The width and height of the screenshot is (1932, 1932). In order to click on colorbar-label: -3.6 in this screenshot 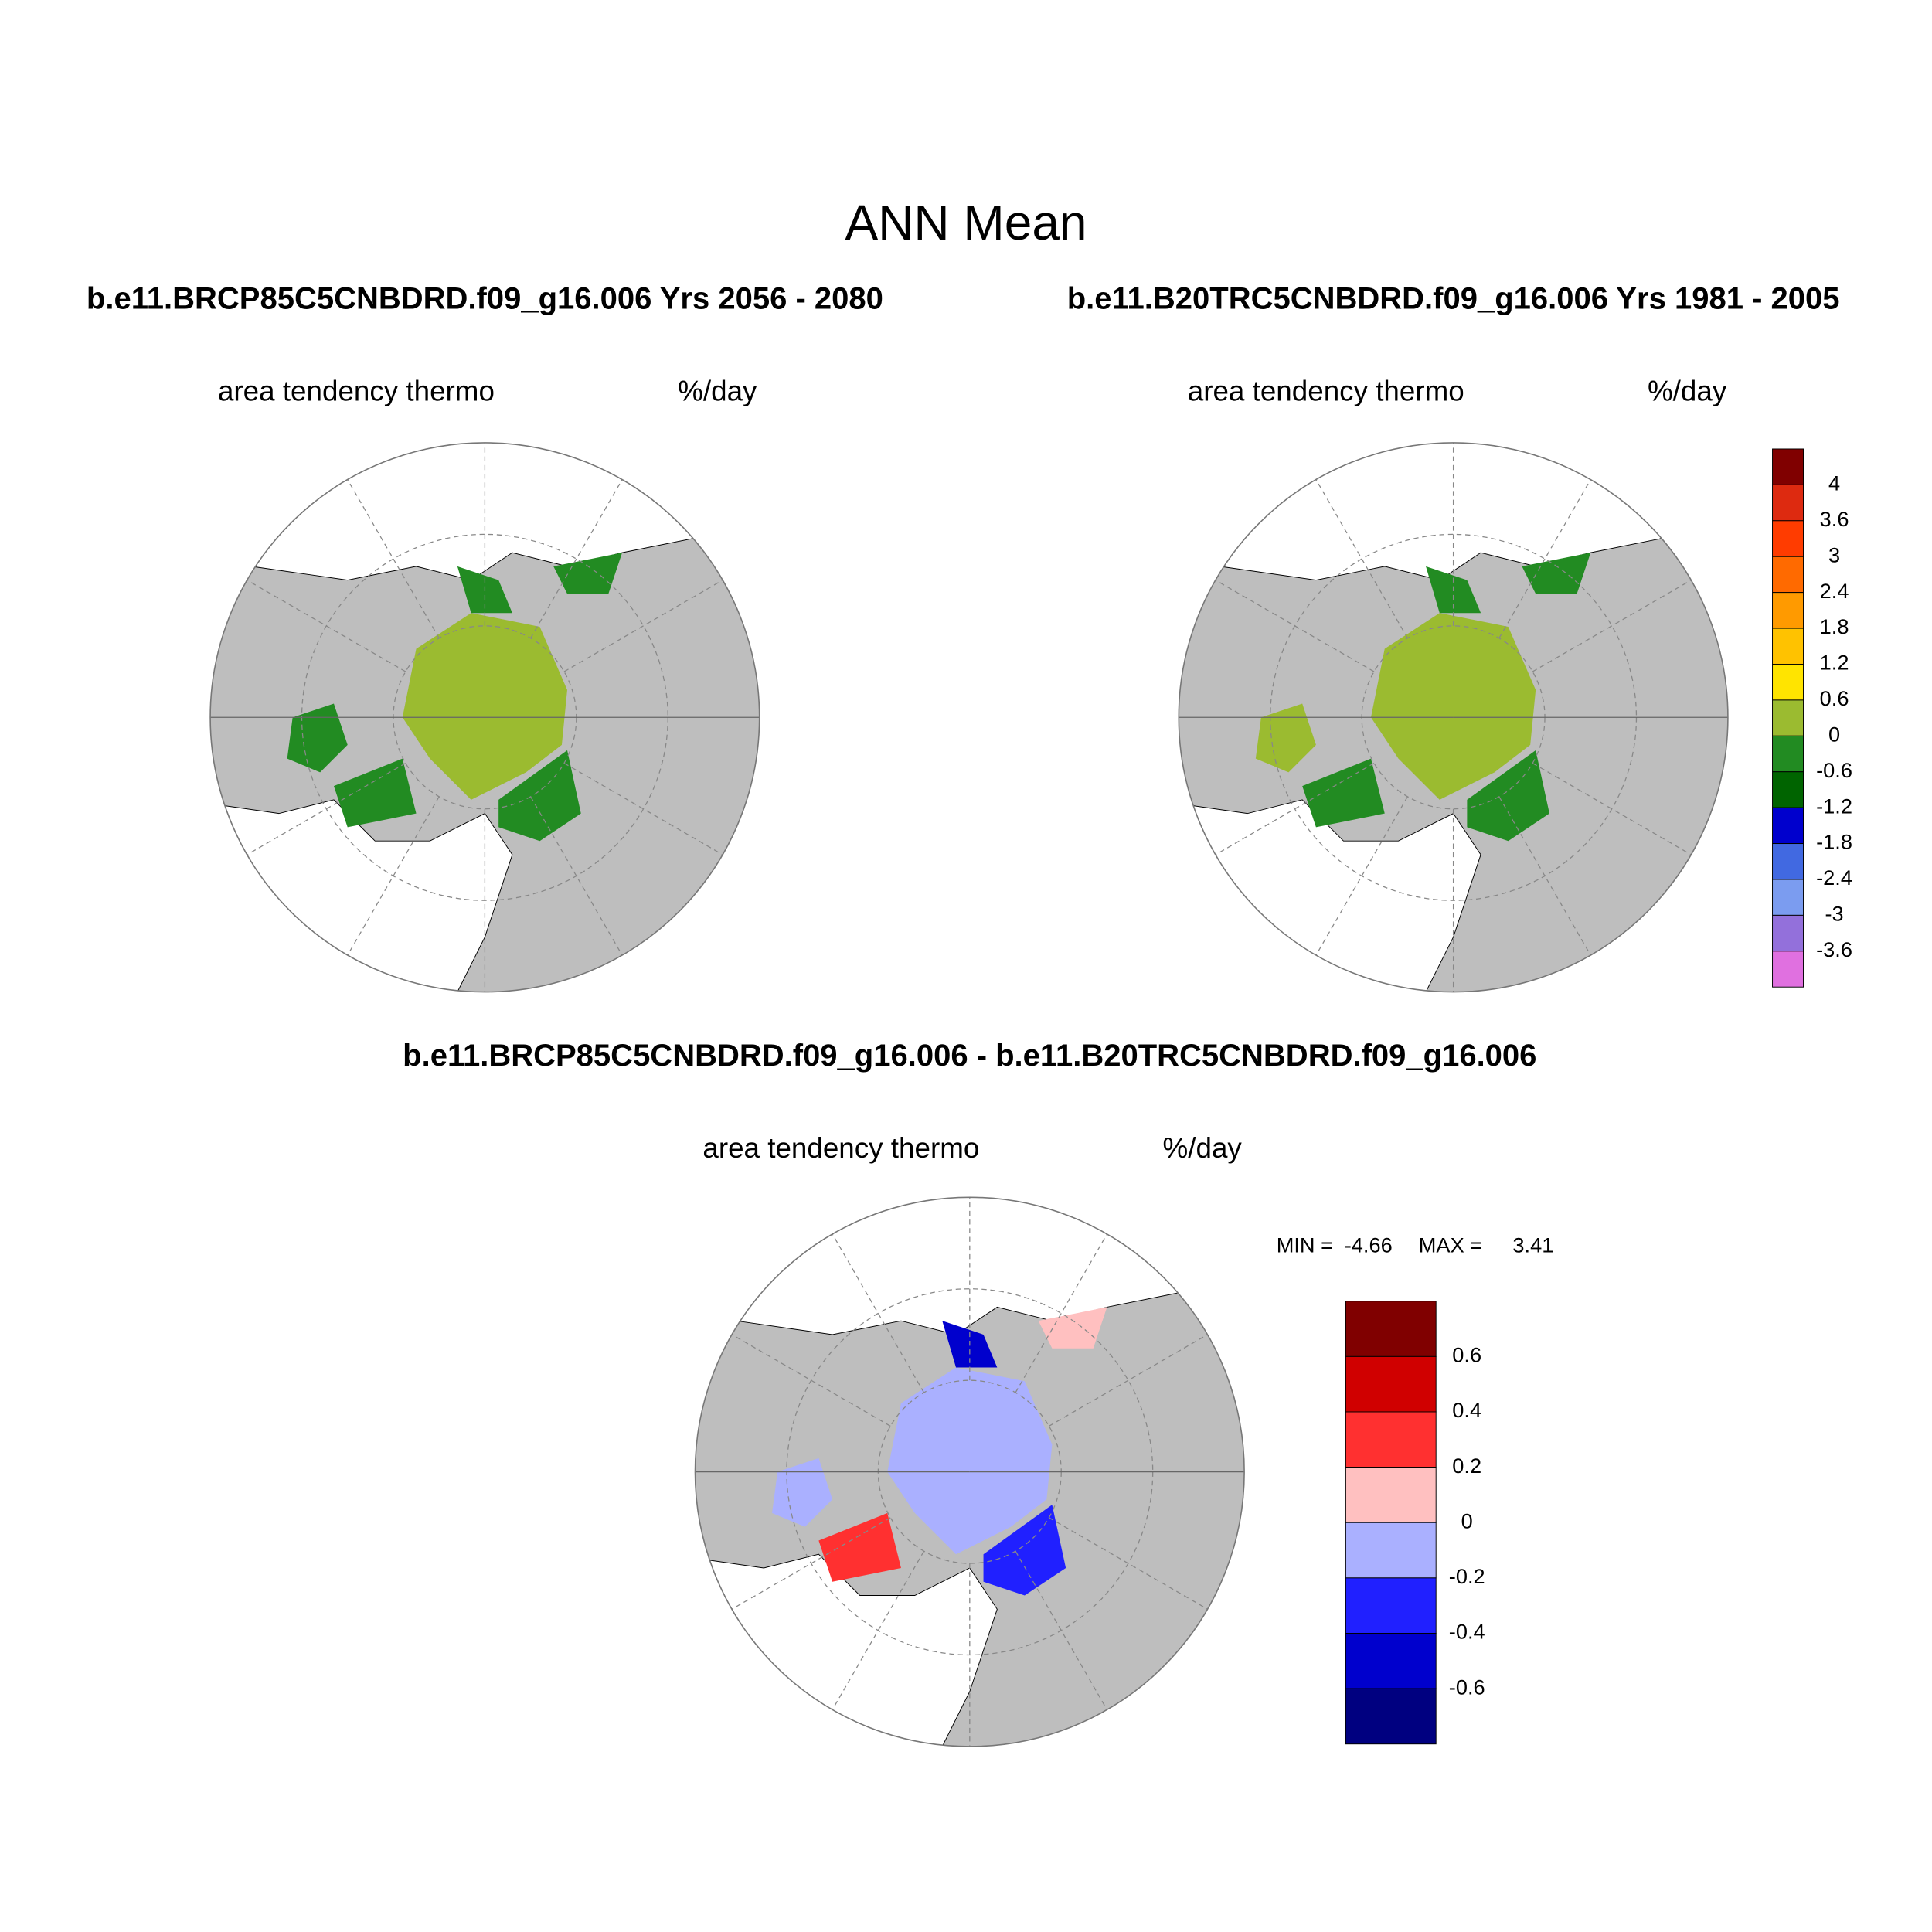, I will do `click(1834, 949)`.